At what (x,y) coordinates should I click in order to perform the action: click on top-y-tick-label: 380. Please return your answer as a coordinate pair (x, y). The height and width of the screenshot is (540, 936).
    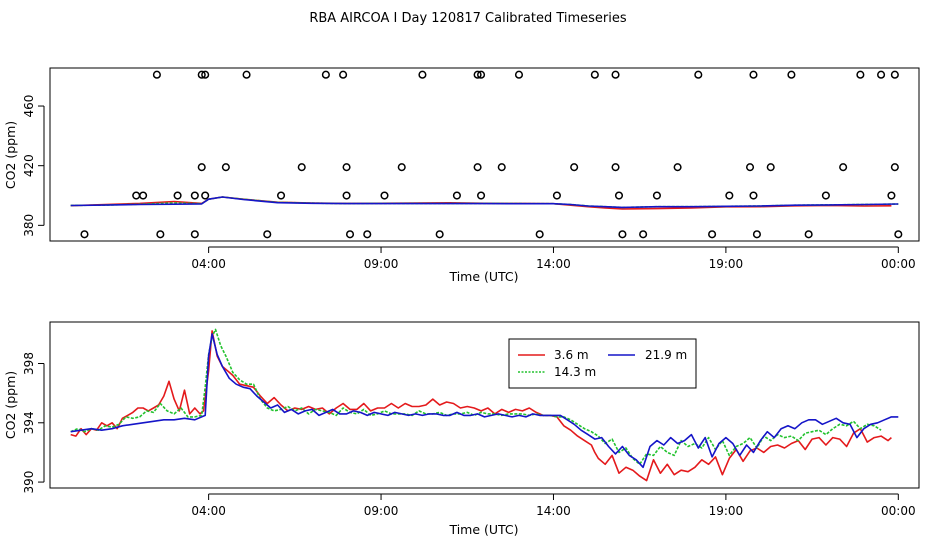
    Looking at the image, I should click on (29, 225).